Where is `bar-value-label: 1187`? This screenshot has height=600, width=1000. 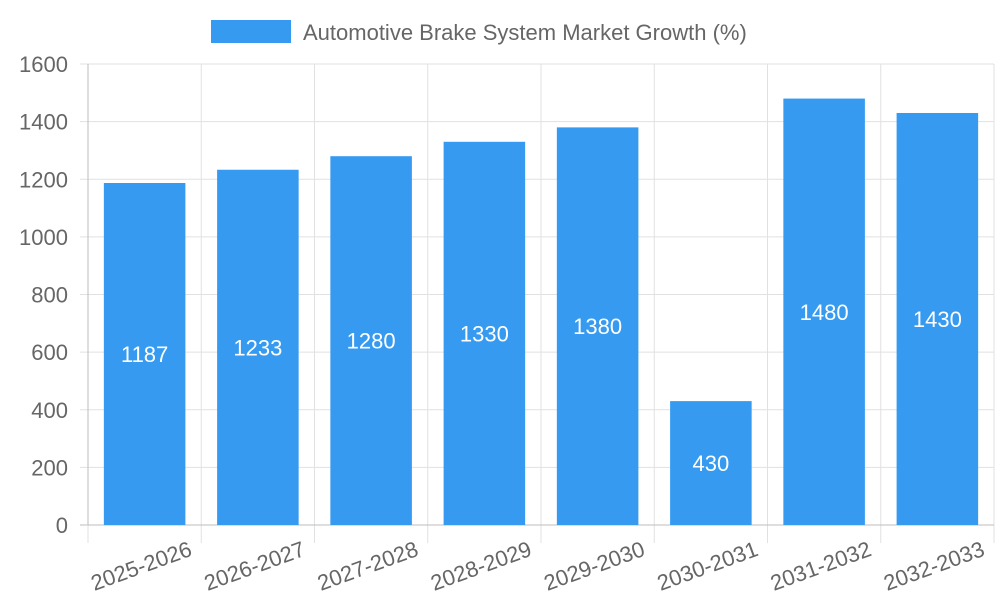 bar-value-label: 1187 is located at coordinates (144, 354).